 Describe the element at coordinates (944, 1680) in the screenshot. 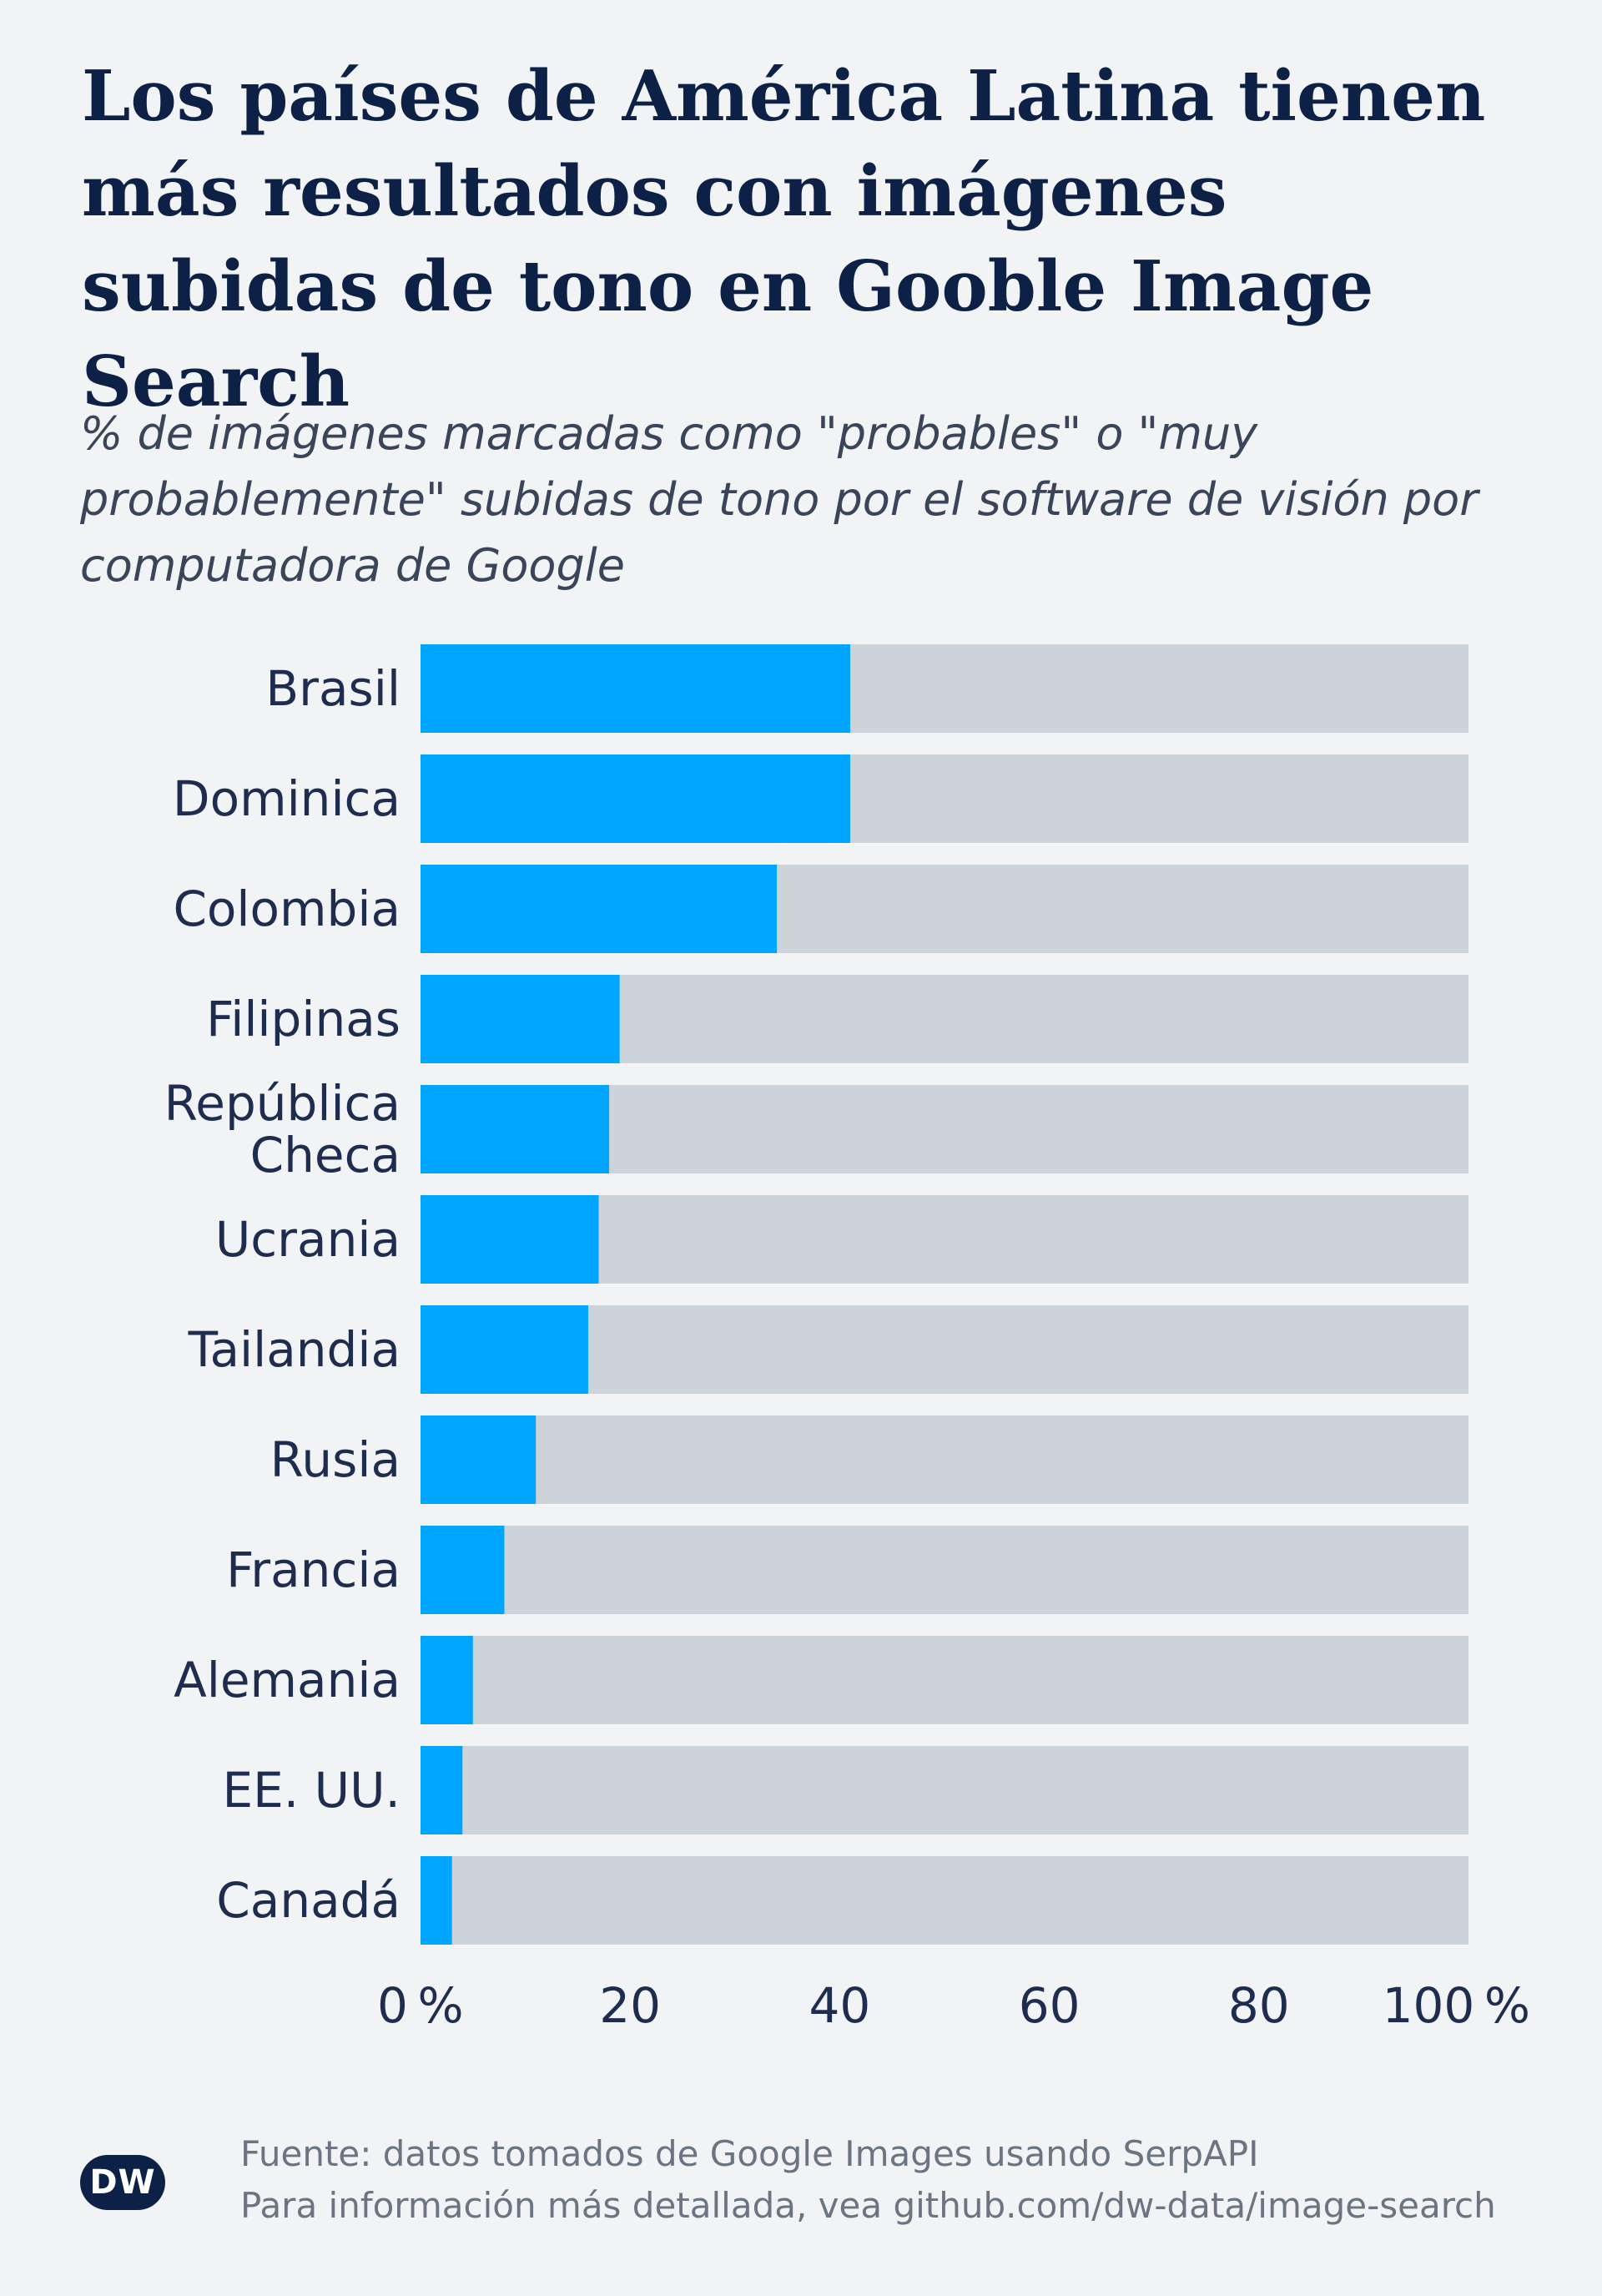

I see `bar-track-alemania` at that location.